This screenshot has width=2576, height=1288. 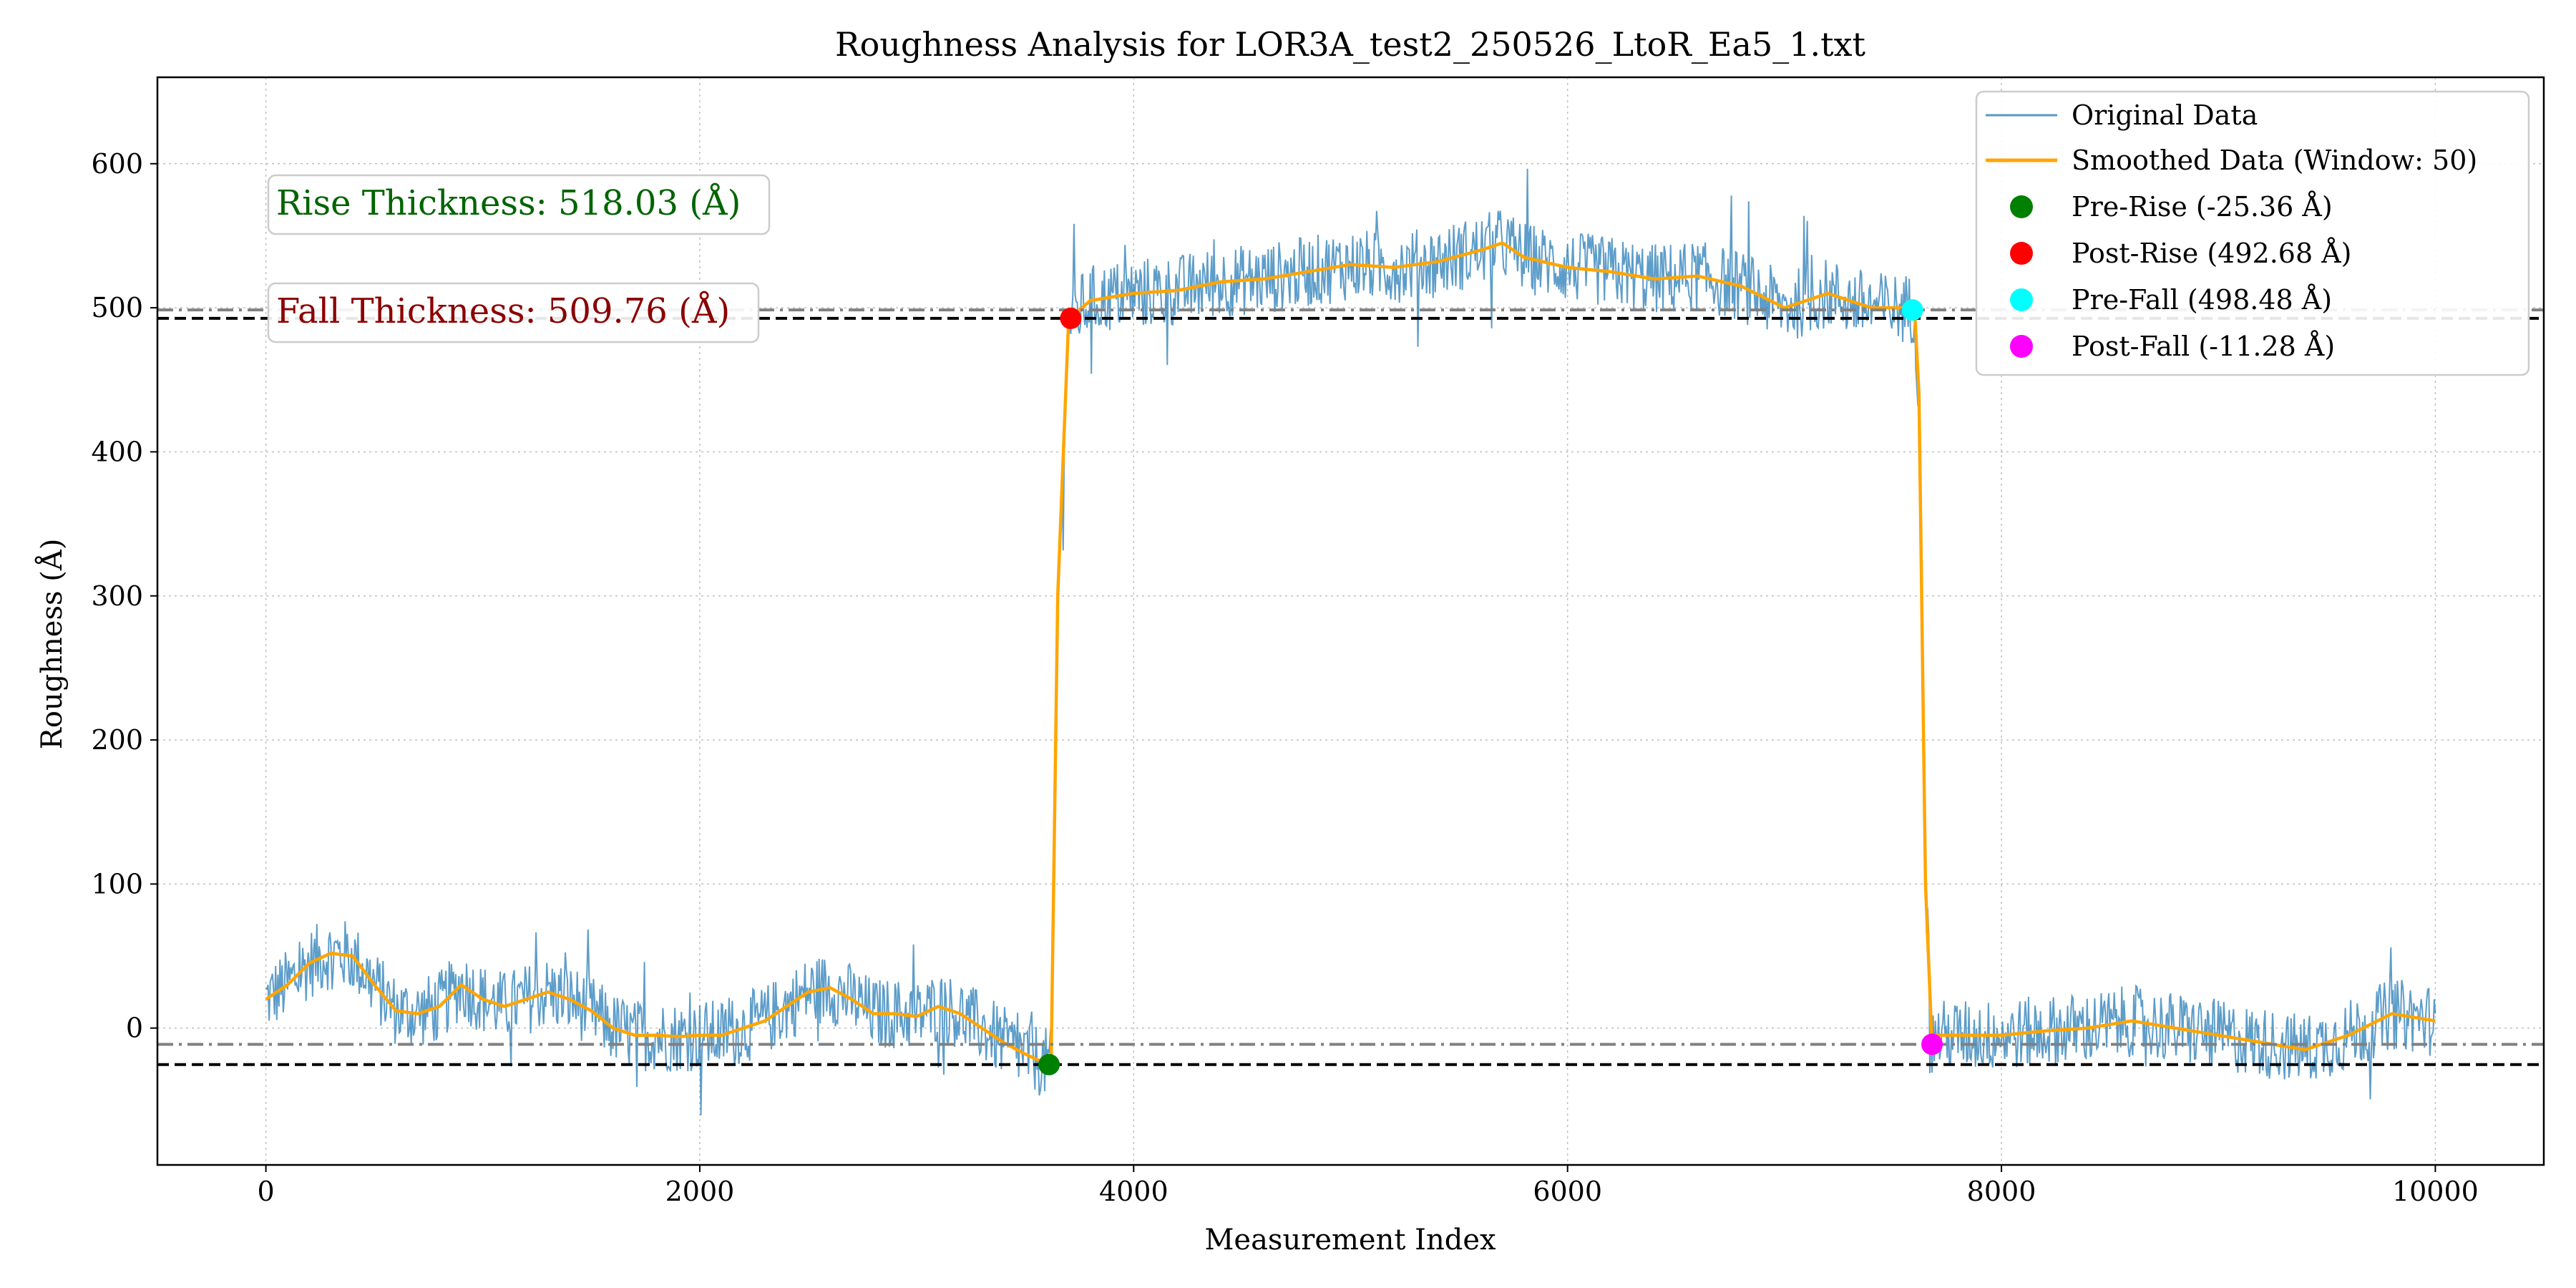 I want to click on fall-thickness-annotation: Fall Thickness: 509.76 (Å), so click(x=513, y=312).